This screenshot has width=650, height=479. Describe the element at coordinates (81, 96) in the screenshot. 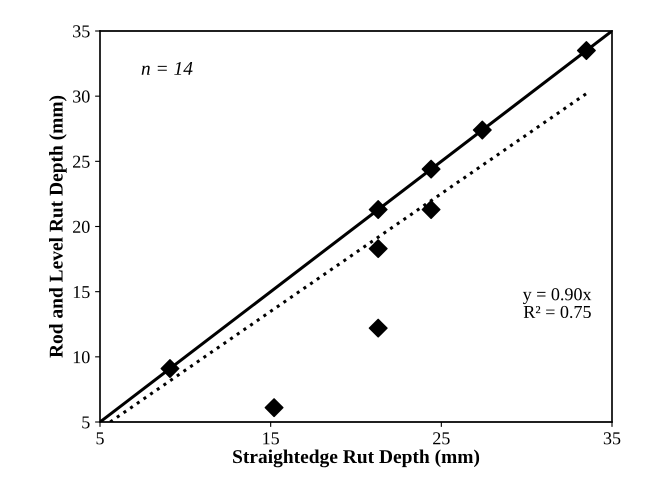

I see `y-tick-label: 30` at that location.